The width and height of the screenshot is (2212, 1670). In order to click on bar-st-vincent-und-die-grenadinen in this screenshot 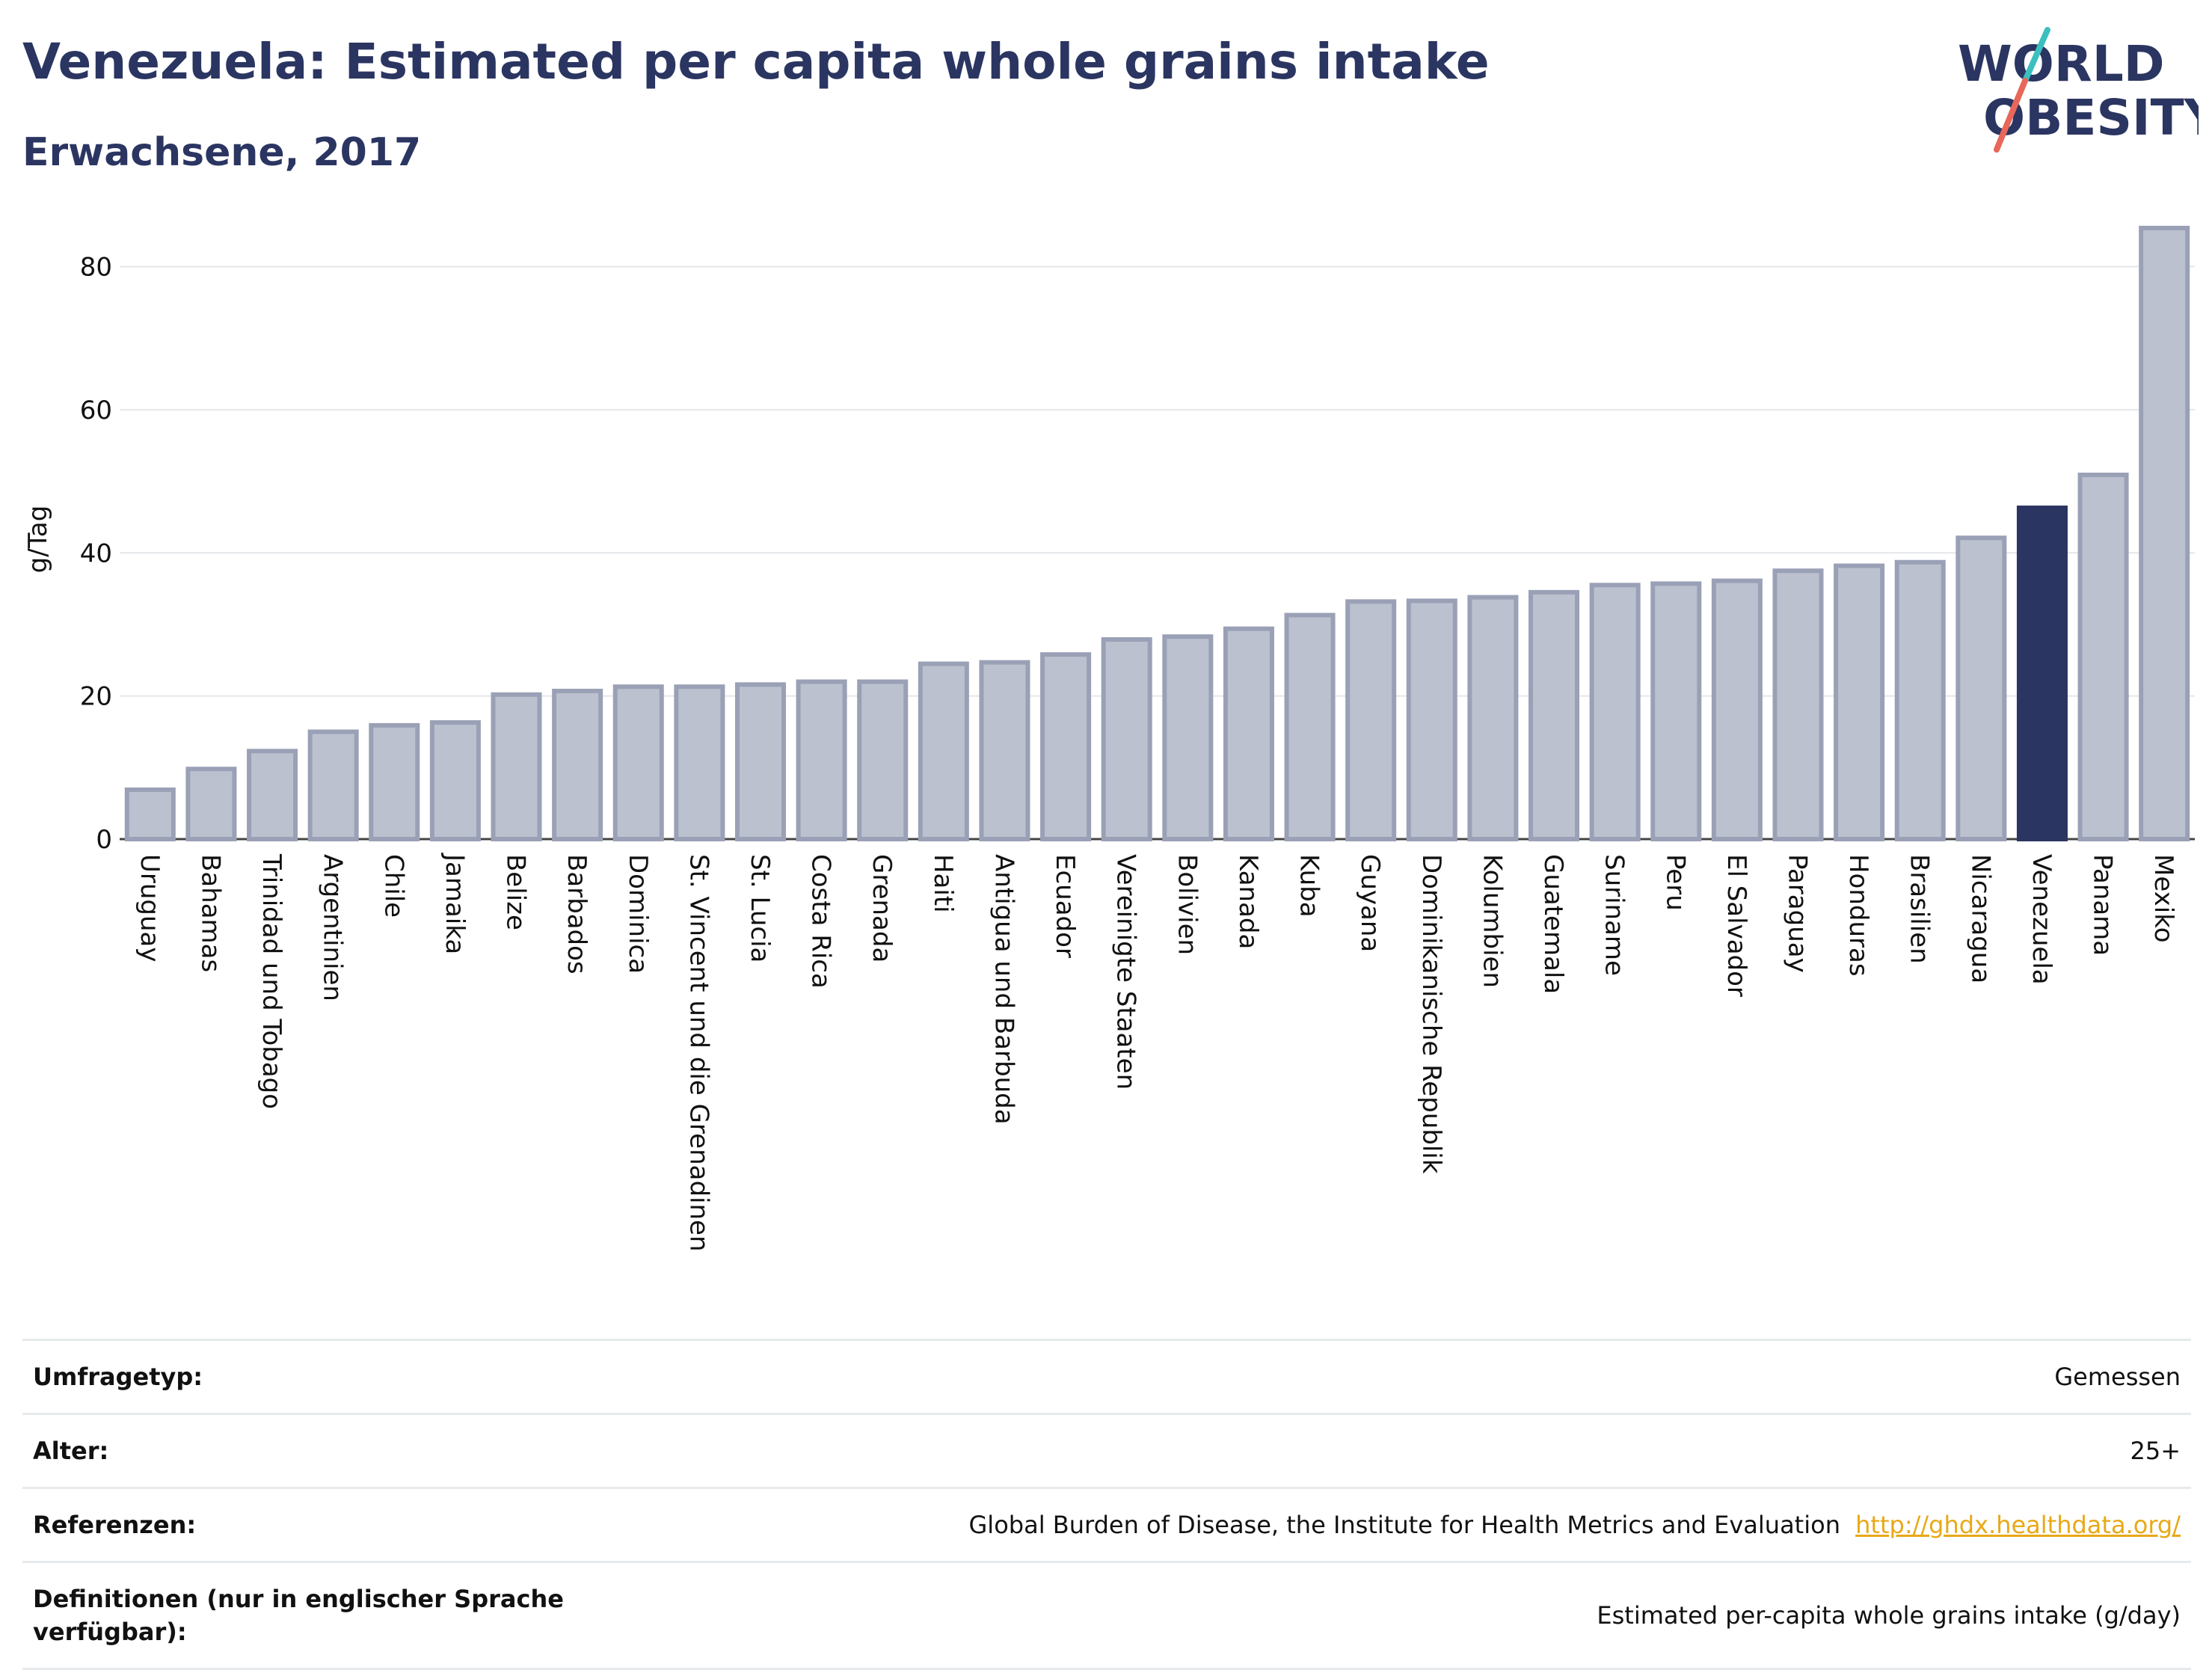, I will do `click(699, 763)`.